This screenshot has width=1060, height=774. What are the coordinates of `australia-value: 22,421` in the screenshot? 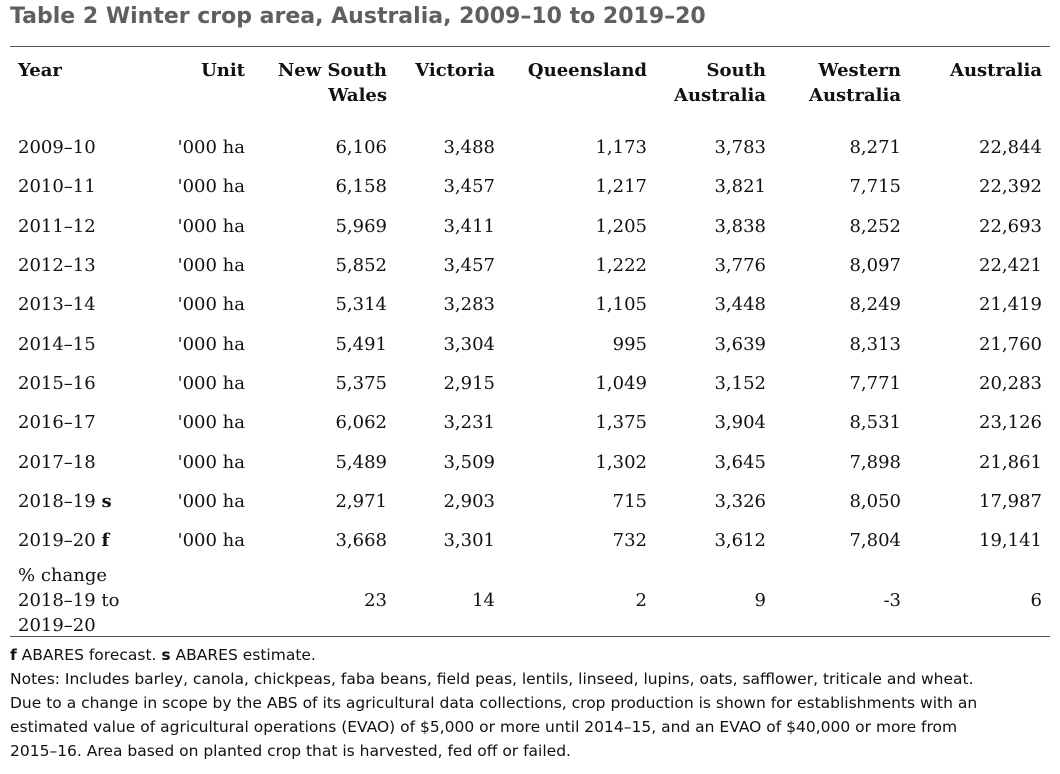 It's located at (1010, 266).